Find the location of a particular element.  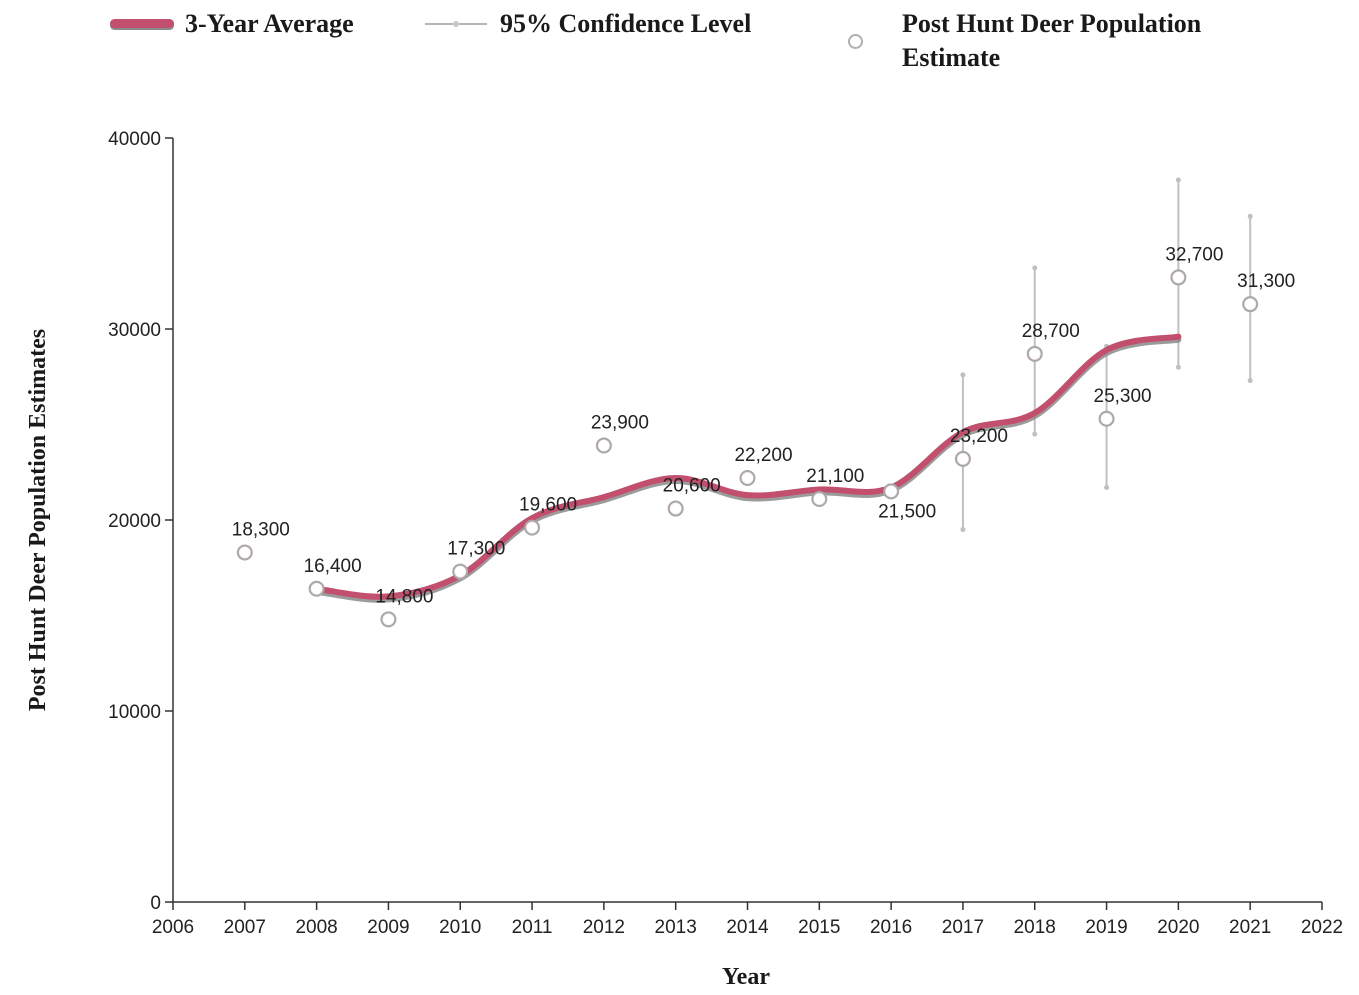

y-tick-label-30000: 30000 is located at coordinates (134, 330).